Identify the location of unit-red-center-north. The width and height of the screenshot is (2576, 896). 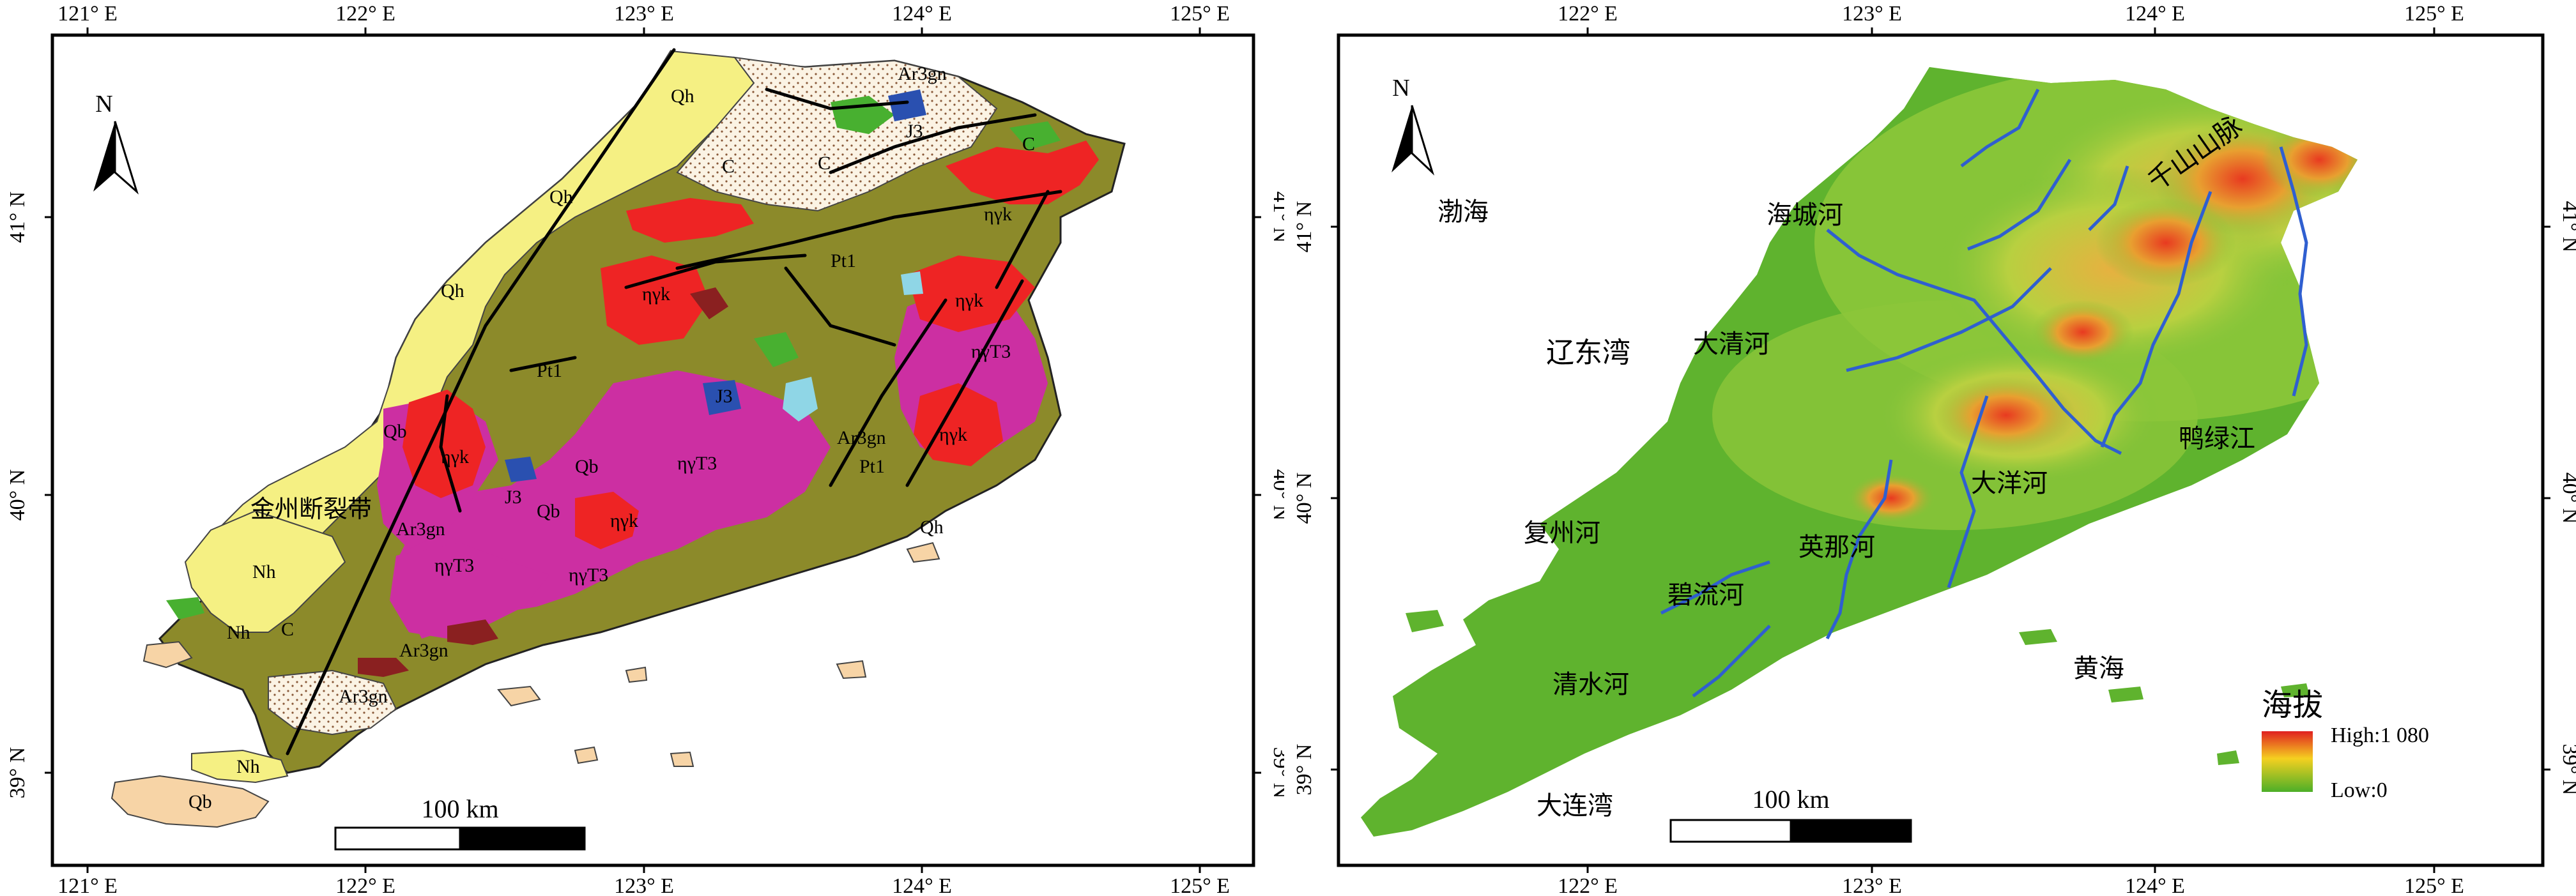
(655, 300).